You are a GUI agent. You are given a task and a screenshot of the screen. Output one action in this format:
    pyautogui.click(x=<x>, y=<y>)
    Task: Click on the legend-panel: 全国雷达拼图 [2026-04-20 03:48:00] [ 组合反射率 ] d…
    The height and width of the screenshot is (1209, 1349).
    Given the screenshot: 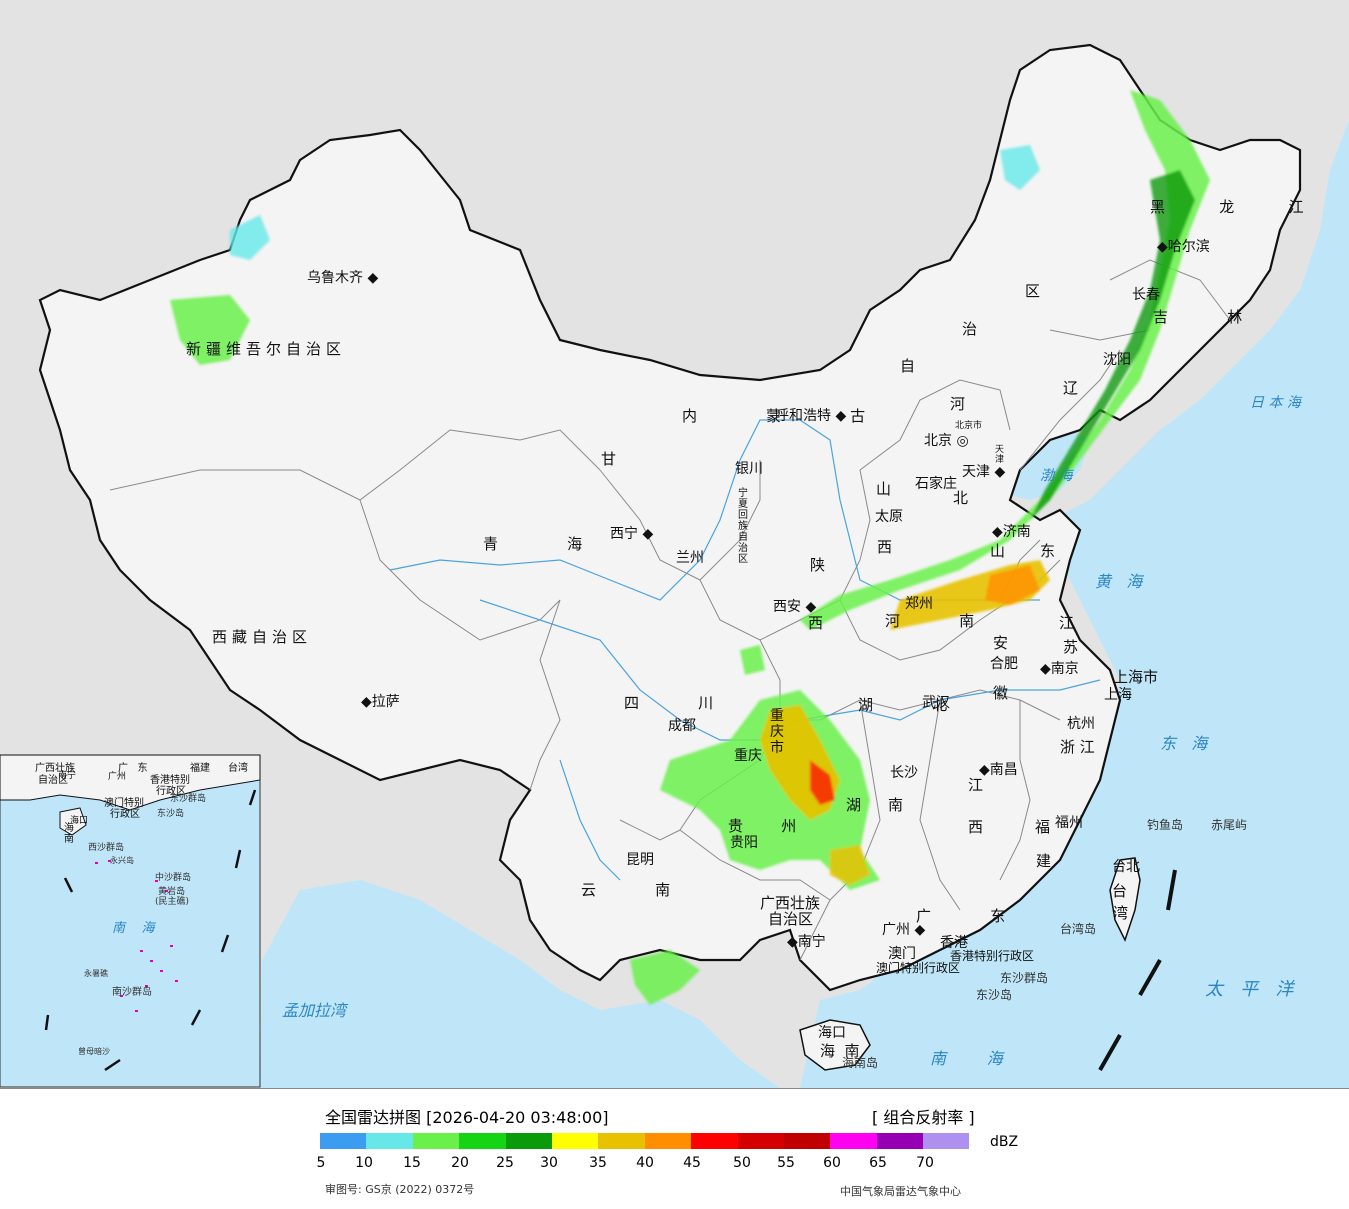 What is the action you would take?
    pyautogui.click(x=674, y=1148)
    